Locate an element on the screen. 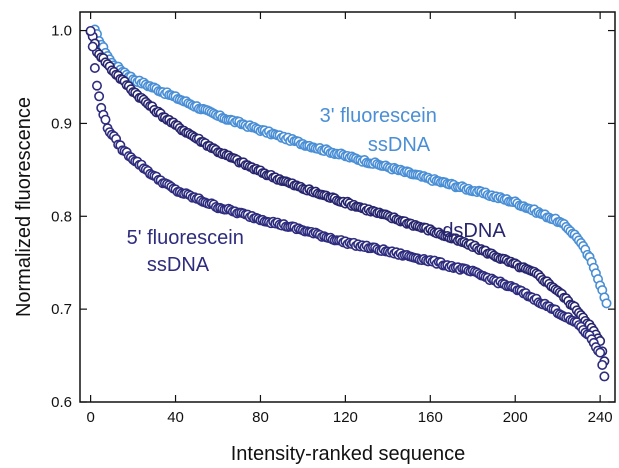 This screenshot has height=468, width=619. x-tick-label: 40 is located at coordinates (175, 417).